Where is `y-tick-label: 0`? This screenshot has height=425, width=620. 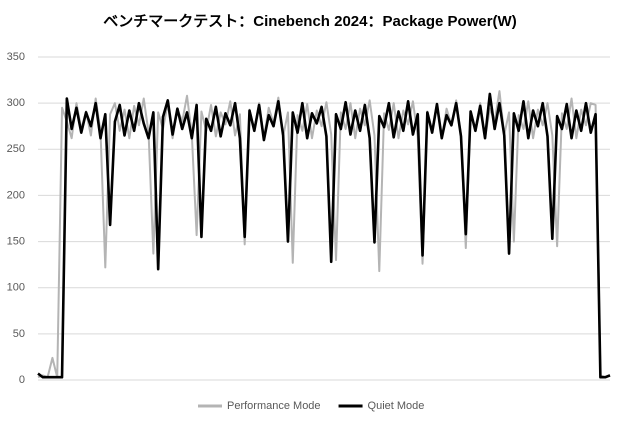
y-tick-label: 0 is located at coordinates (22, 380).